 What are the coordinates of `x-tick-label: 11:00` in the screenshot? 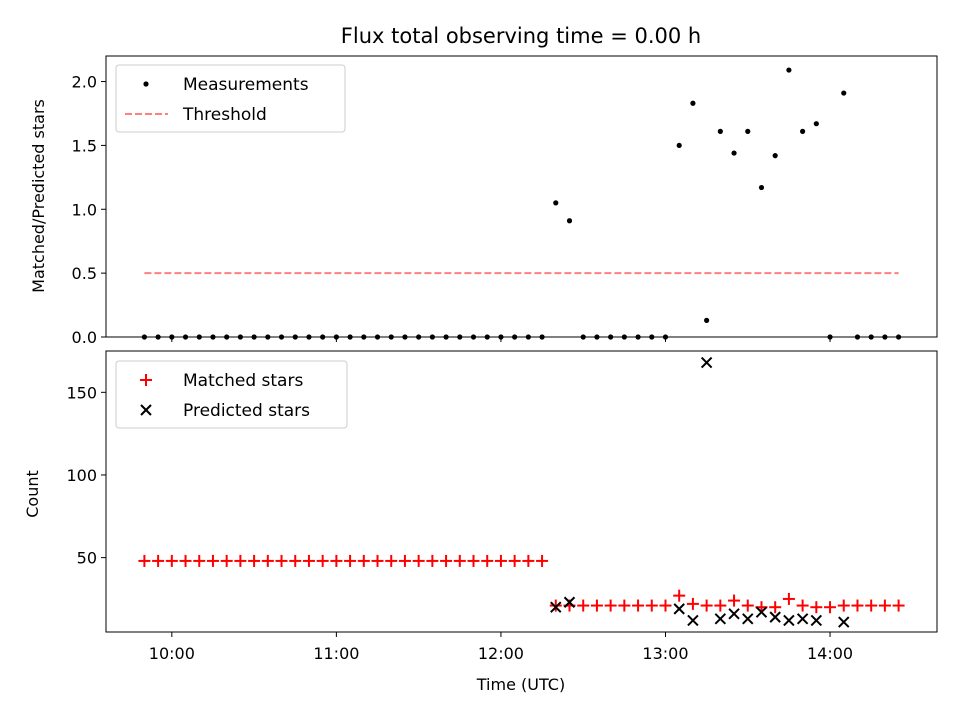 It's located at (336, 653).